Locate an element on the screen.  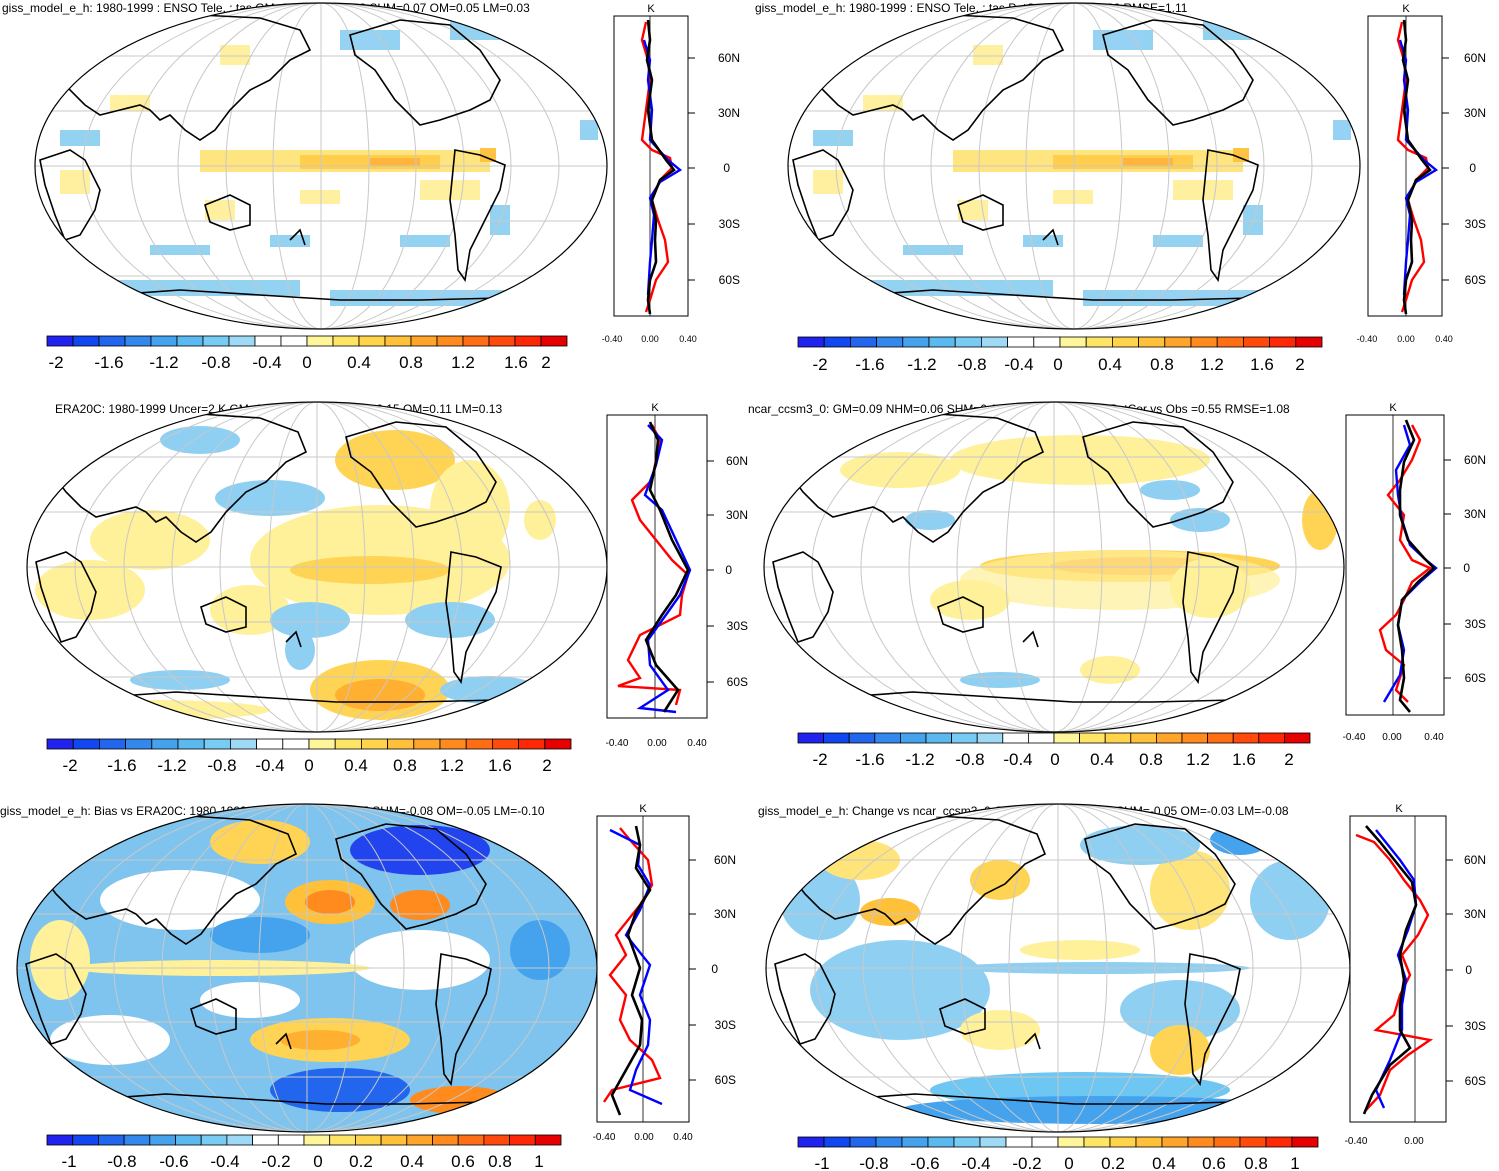
colorbar-label: 0.8 is located at coordinates (1162, 364).